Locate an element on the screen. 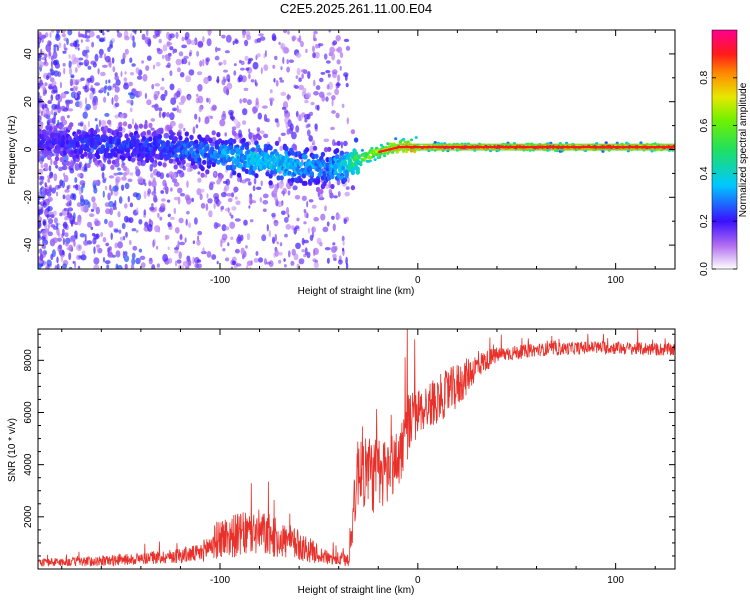 The image size is (750, 600). colorbar-tick-label: 0.2 is located at coordinates (704, 221).